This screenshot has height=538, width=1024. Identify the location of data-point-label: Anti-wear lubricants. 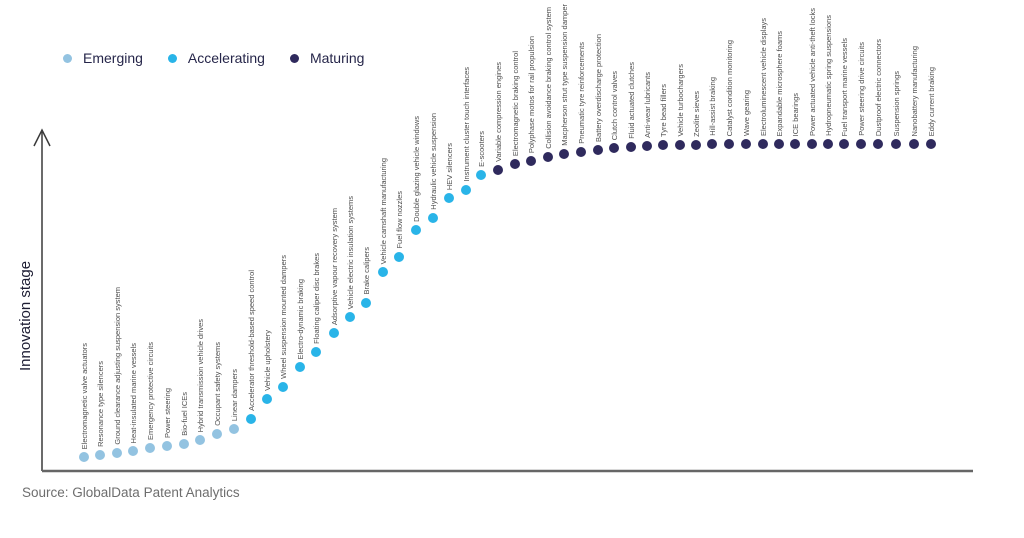
(647, 105).